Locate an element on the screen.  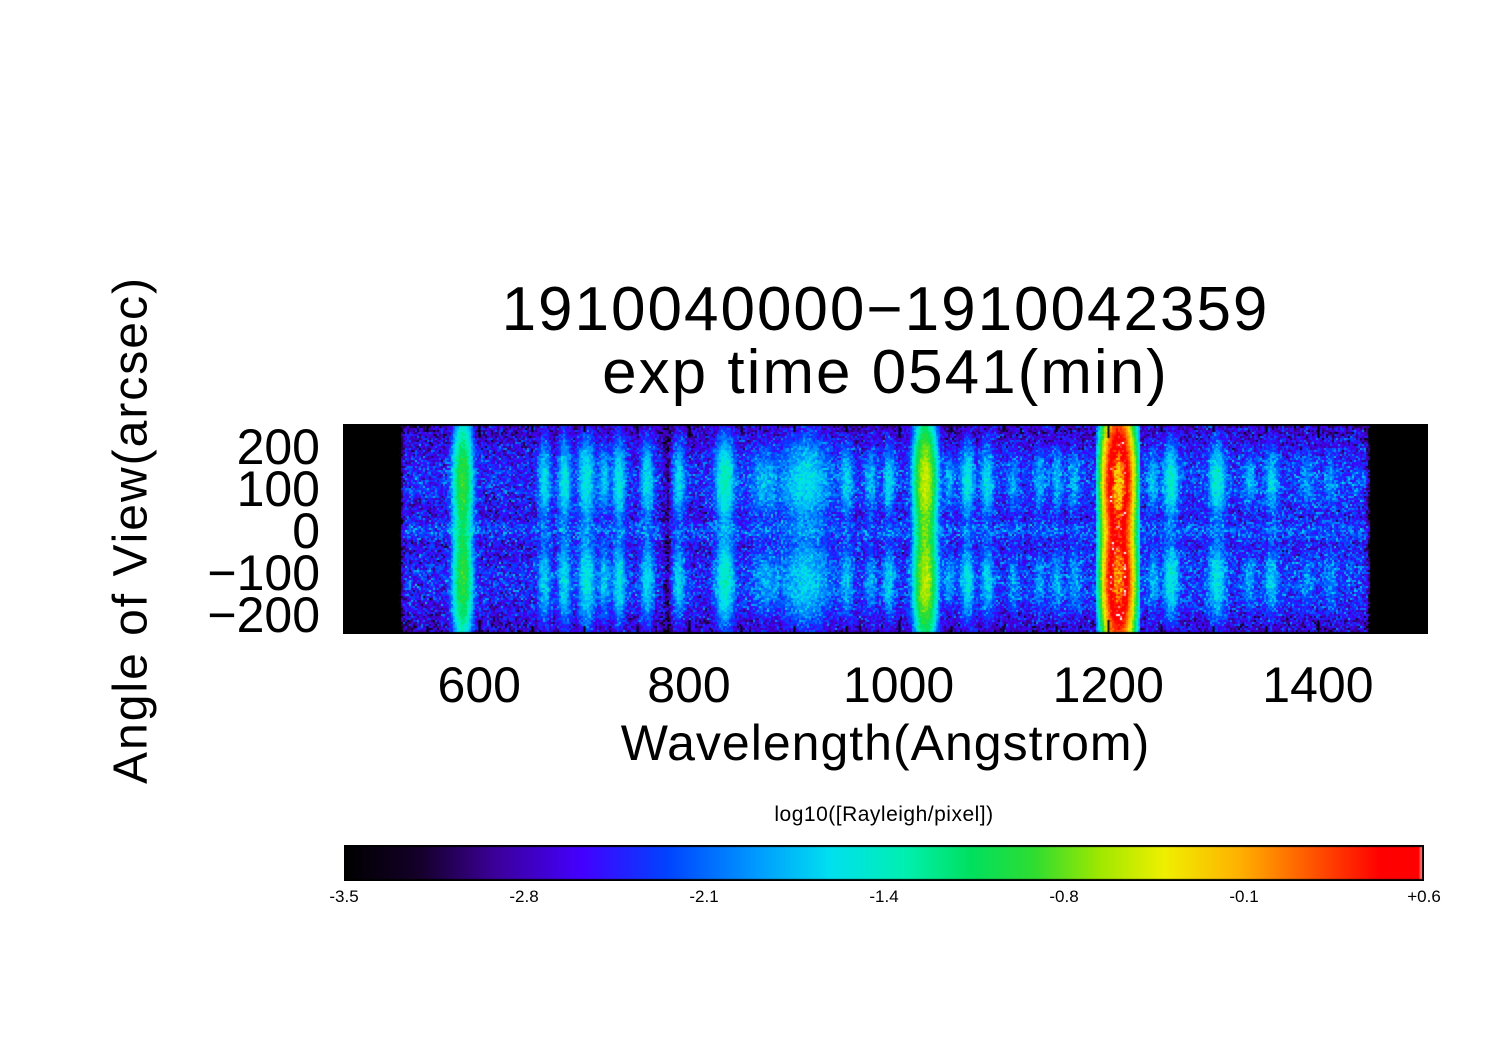
x-axis-label: Wavelength(Angstrom) is located at coordinates (885, 743).